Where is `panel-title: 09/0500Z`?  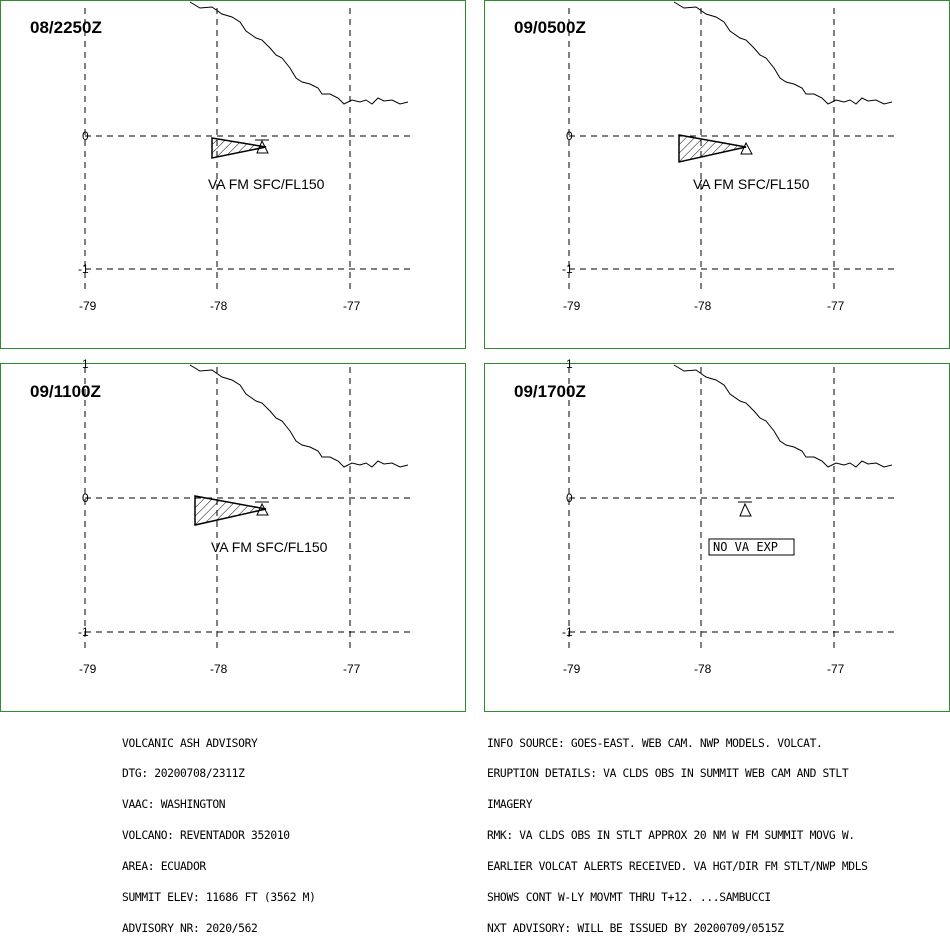
panel-title: 09/0500Z is located at coordinates (550, 27).